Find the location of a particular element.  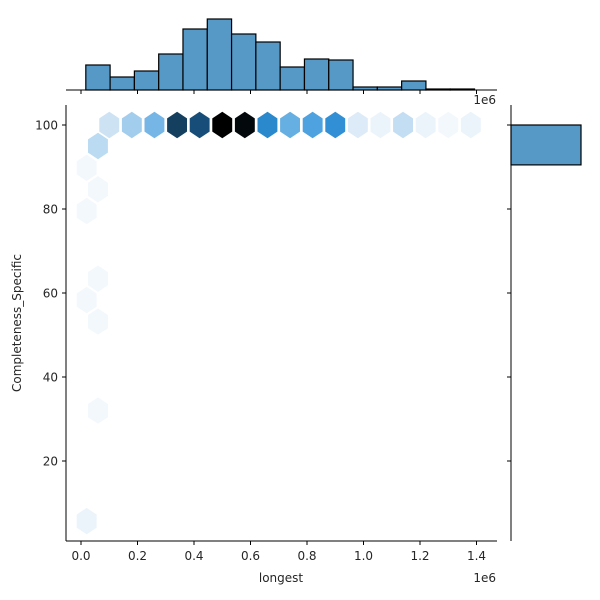

x-tick-label: 1.0 is located at coordinates (363, 556).